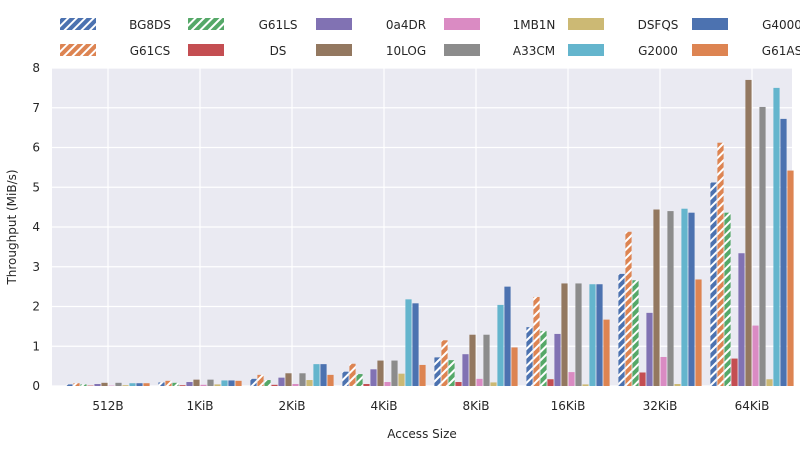 This screenshot has width=800, height=454. I want to click on bar-g61as-16kib, so click(606, 352).